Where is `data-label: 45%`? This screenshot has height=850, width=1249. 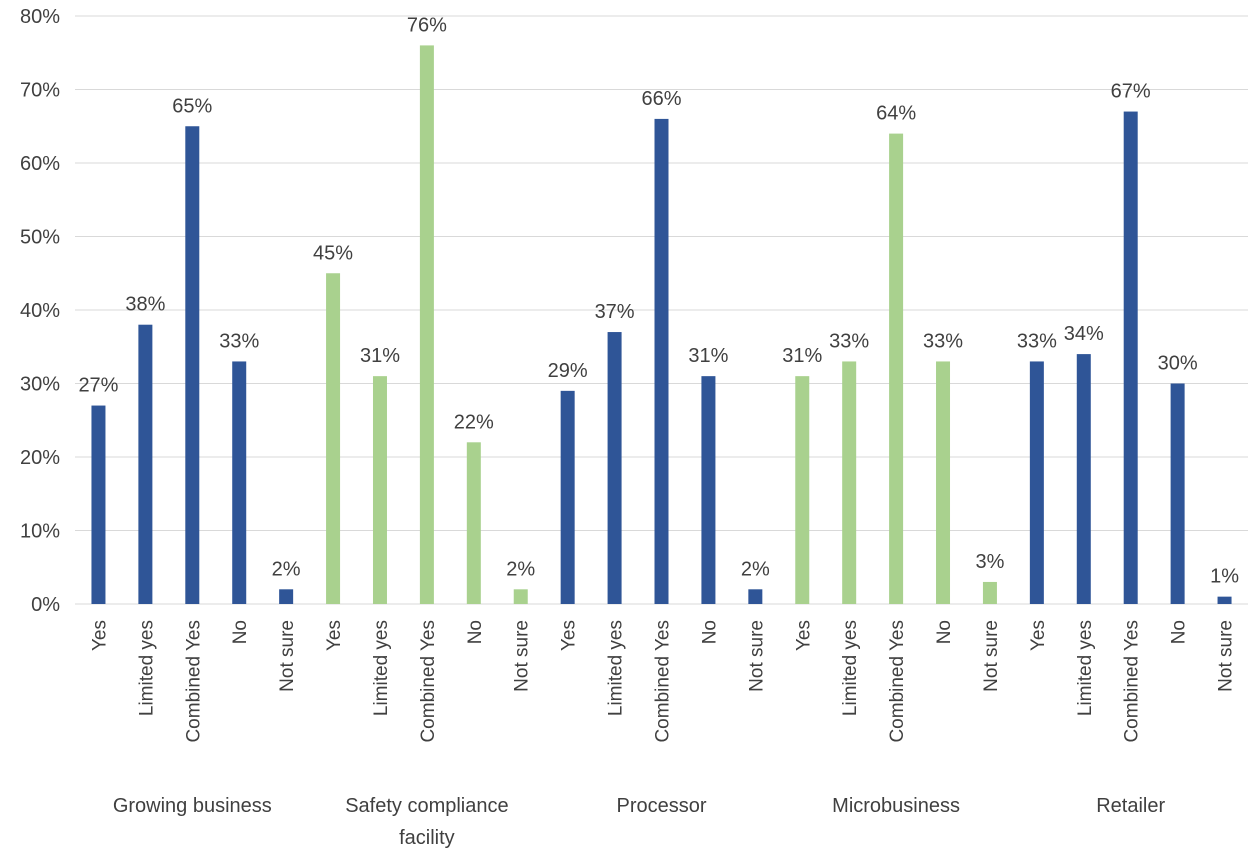
data-label: 45% is located at coordinates (333, 253).